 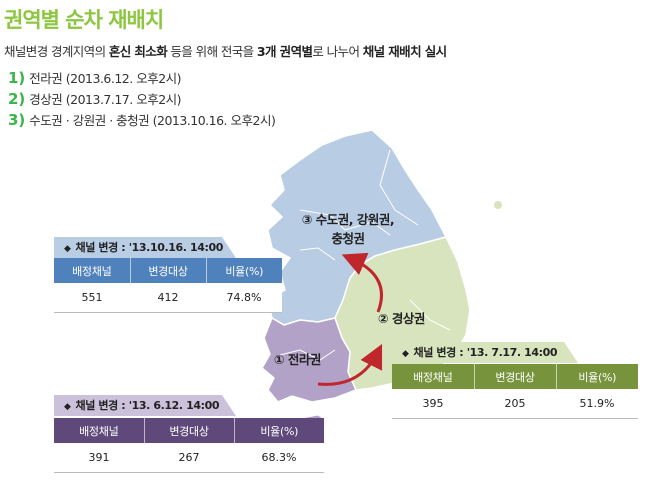 I want to click on table-cell-ratio: 68.3%, so click(x=279, y=458).